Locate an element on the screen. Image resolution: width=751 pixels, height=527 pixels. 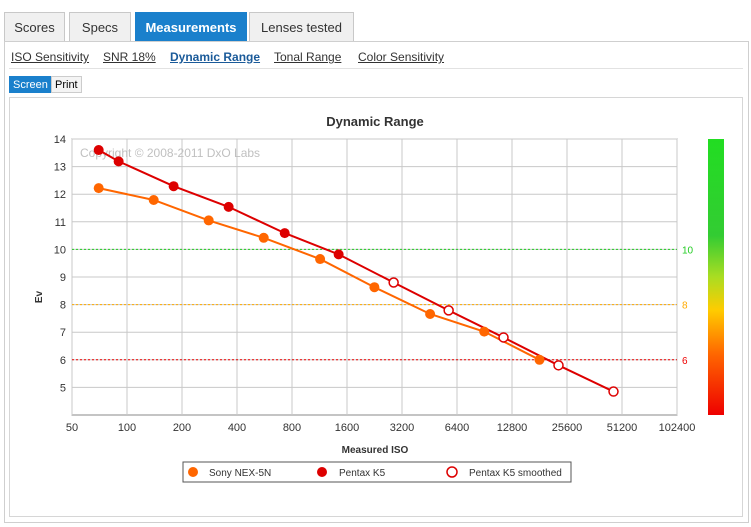
reference-line-label: 10 is located at coordinates (688, 250).